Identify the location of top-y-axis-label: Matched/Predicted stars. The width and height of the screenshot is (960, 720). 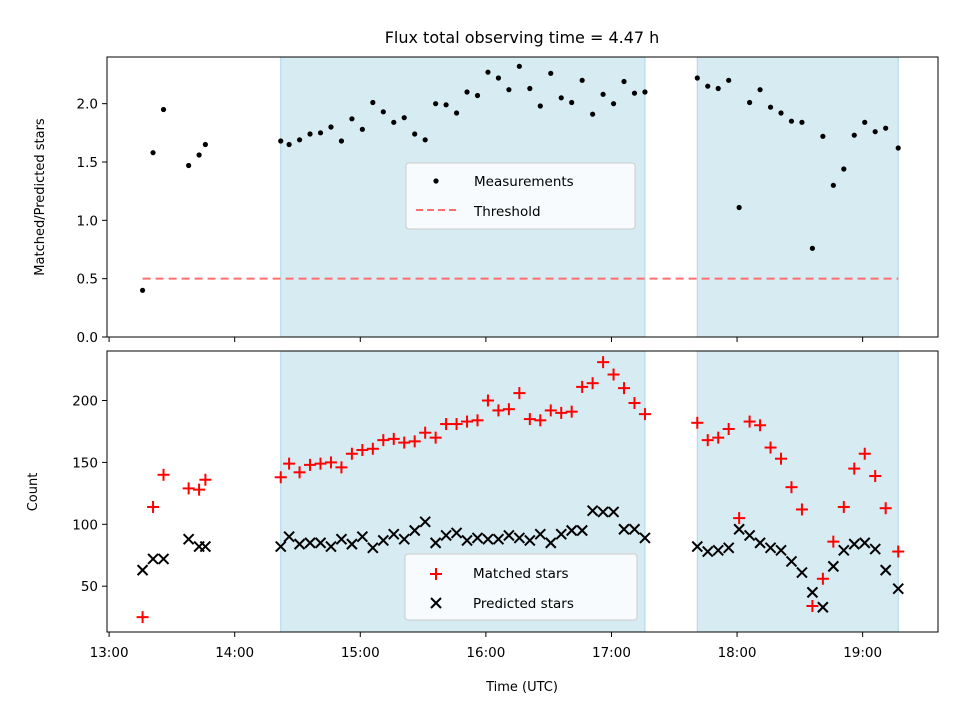
(40, 197).